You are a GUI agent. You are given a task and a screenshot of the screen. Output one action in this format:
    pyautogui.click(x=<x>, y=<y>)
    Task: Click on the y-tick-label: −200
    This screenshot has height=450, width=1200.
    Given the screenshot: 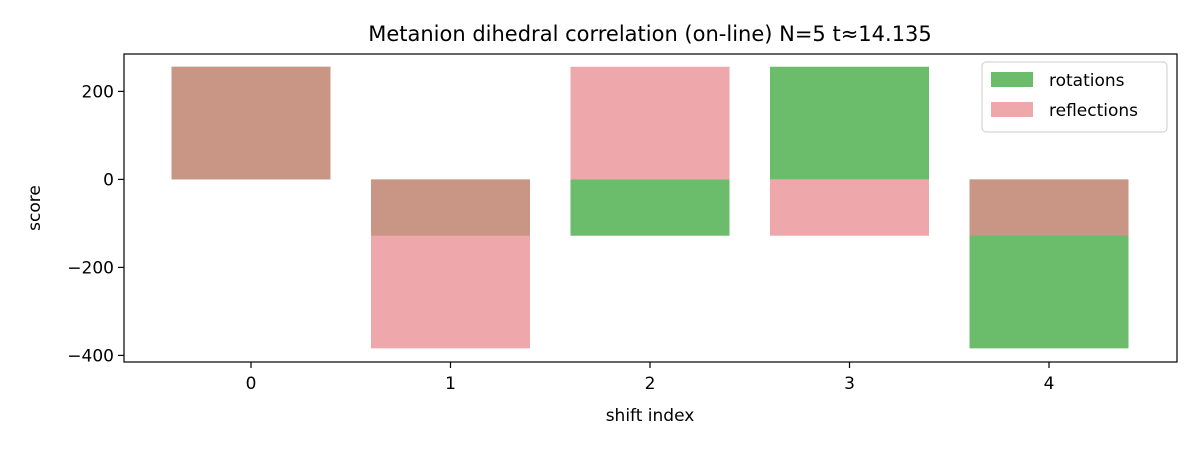 What is the action you would take?
    pyautogui.click(x=90, y=268)
    